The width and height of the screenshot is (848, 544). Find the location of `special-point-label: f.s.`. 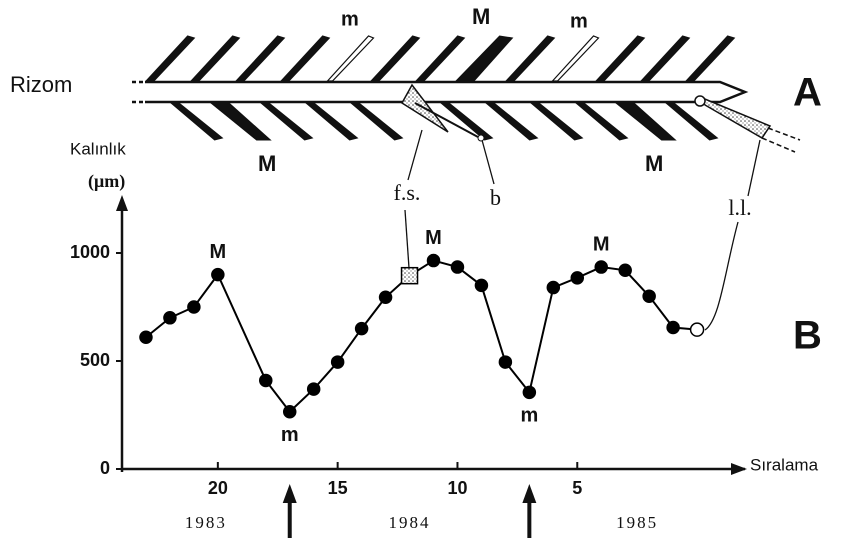

special-point-label: f.s. is located at coordinates (407, 192).